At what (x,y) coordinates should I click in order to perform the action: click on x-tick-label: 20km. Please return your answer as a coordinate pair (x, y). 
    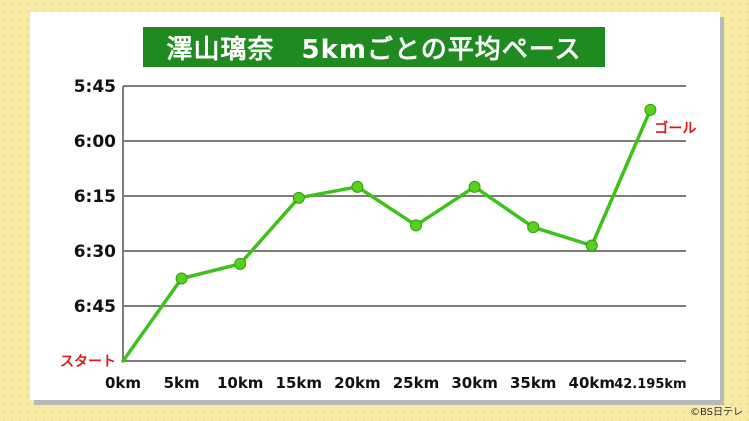
    Looking at the image, I should click on (357, 383).